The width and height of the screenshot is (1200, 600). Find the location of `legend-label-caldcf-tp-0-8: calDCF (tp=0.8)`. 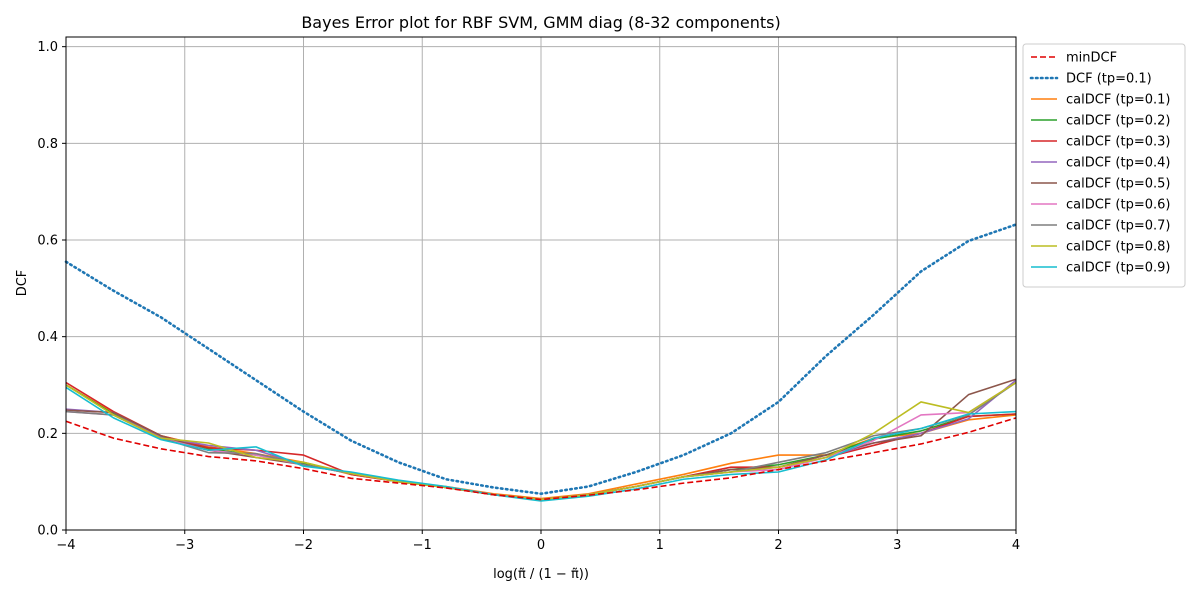

legend-label-caldcf-tp-0-8: calDCF (tp=0.8) is located at coordinates (1118, 247).